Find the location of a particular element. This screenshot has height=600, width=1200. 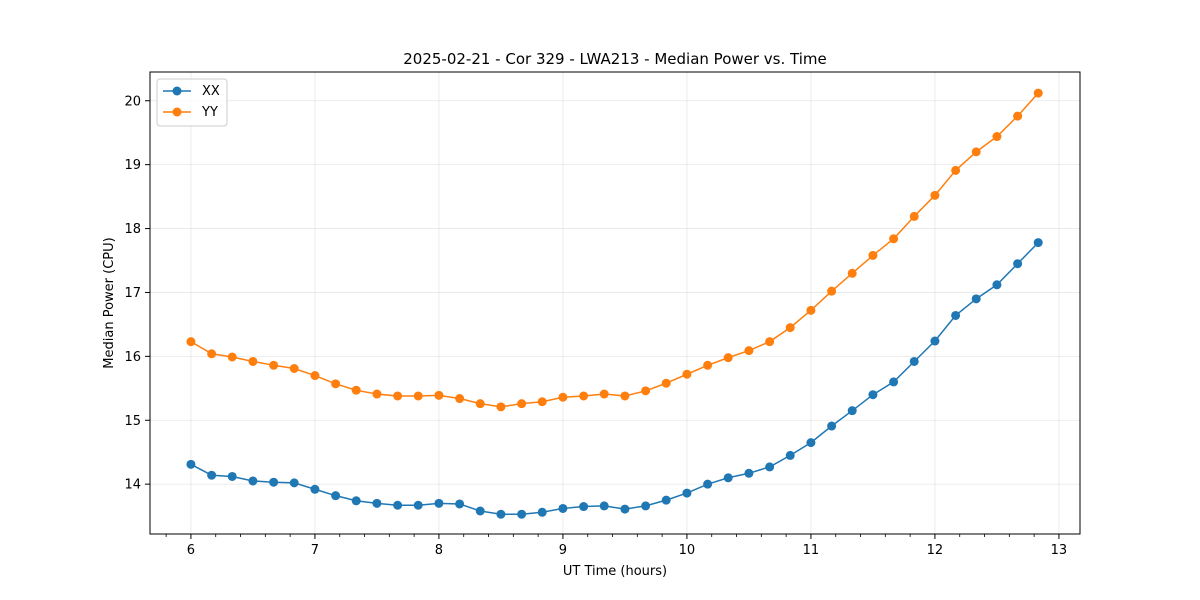

y-tick-label: 16 is located at coordinates (132, 357).